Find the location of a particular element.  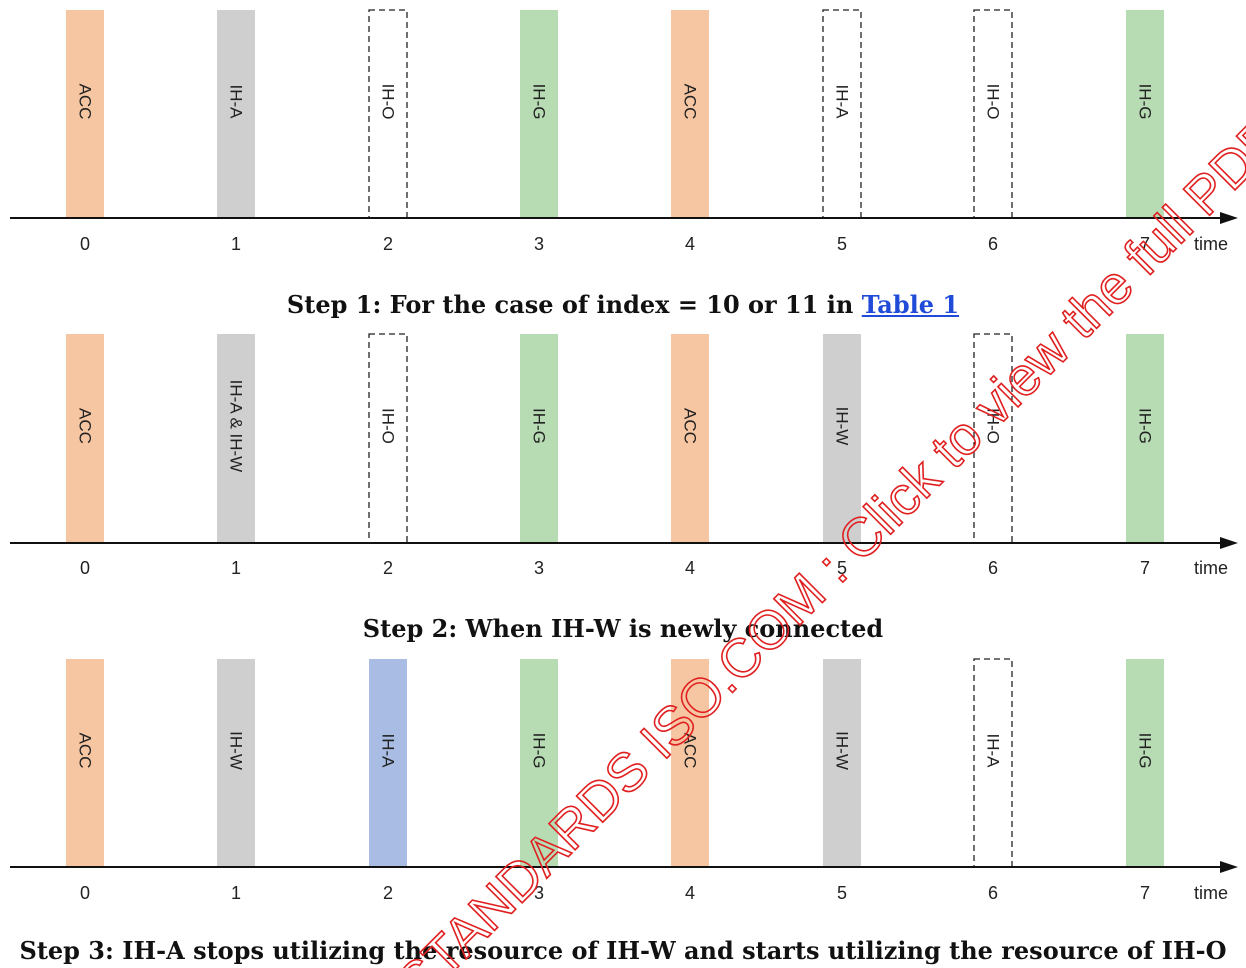

table-1-link: Table 1 is located at coordinates (910, 304).